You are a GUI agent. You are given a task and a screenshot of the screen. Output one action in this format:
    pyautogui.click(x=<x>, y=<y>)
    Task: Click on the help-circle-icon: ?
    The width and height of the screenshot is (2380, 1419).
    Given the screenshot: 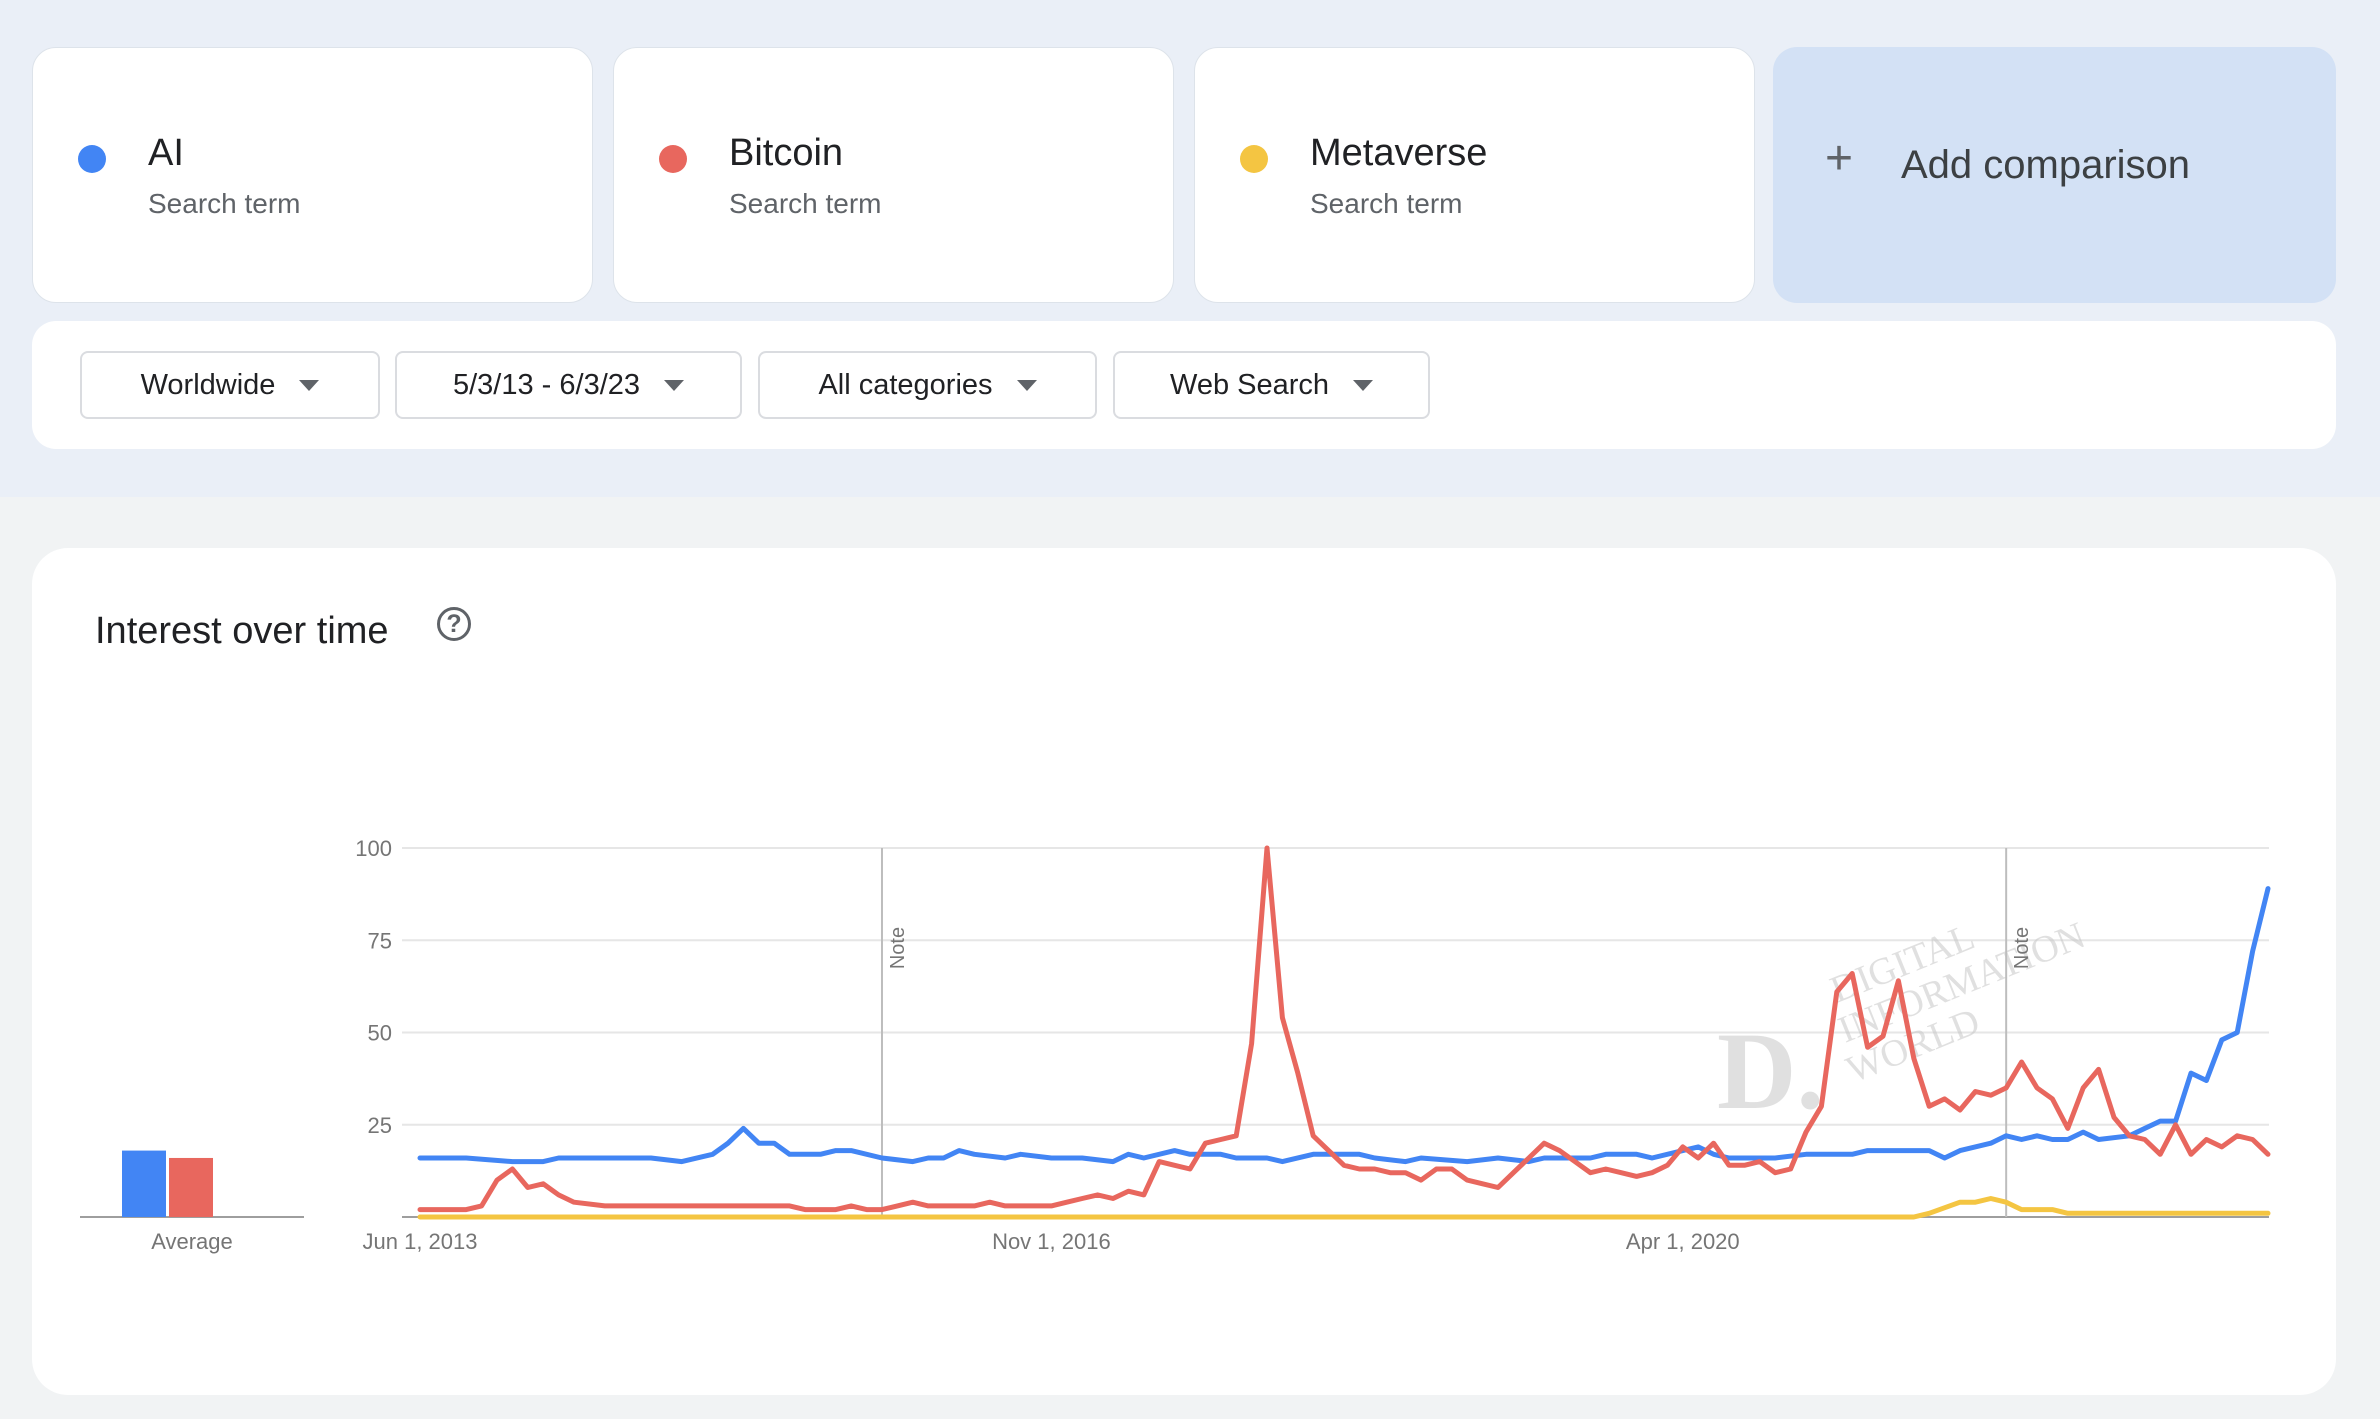 What is the action you would take?
    pyautogui.click(x=454, y=624)
    